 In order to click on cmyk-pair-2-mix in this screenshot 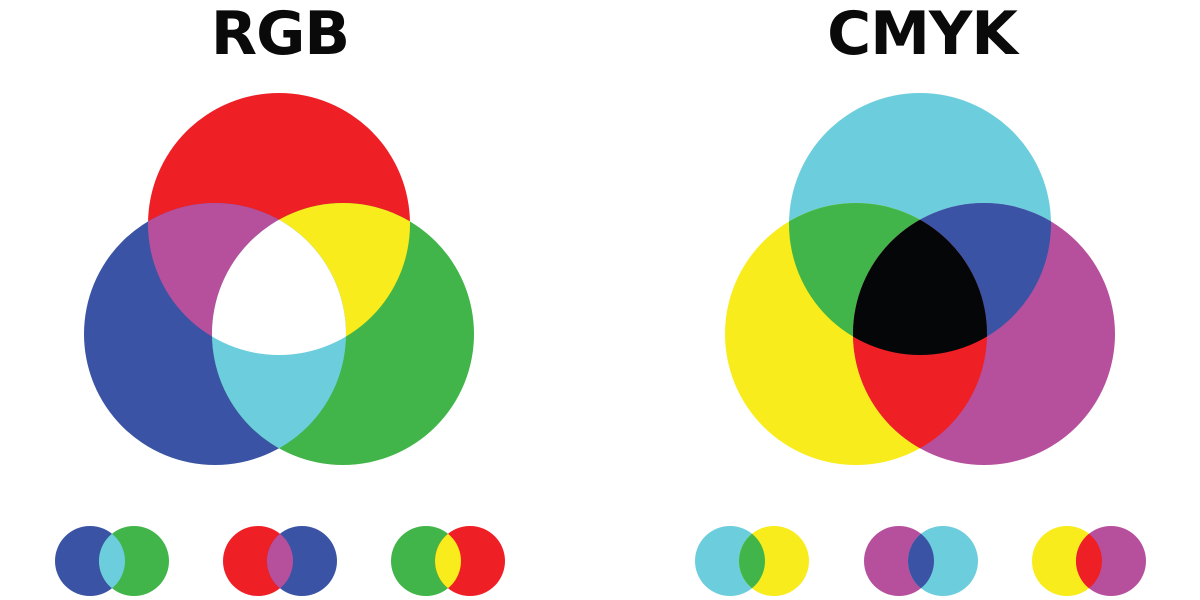, I will do `click(921, 561)`.